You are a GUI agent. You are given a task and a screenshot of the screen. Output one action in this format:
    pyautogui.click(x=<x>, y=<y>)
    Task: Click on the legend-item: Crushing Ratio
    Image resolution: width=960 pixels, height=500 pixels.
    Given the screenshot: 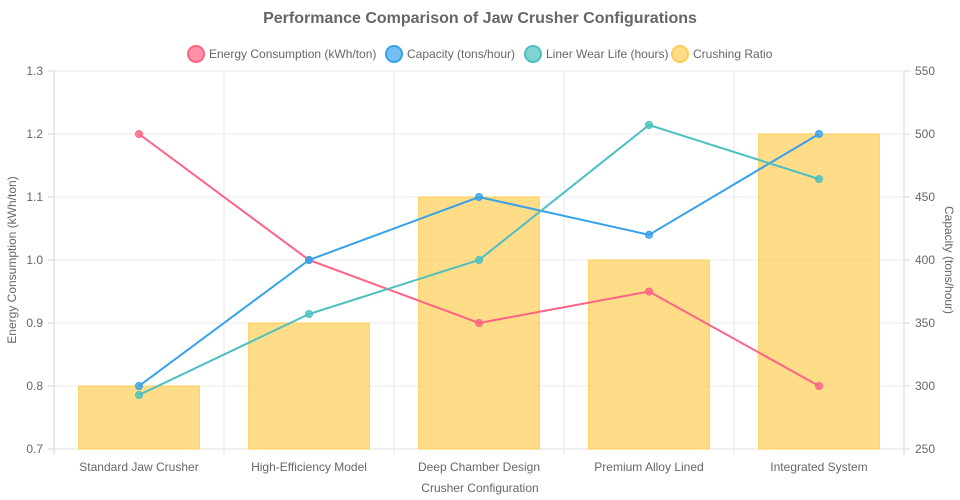 What is the action you would take?
    pyautogui.click(x=722, y=54)
    